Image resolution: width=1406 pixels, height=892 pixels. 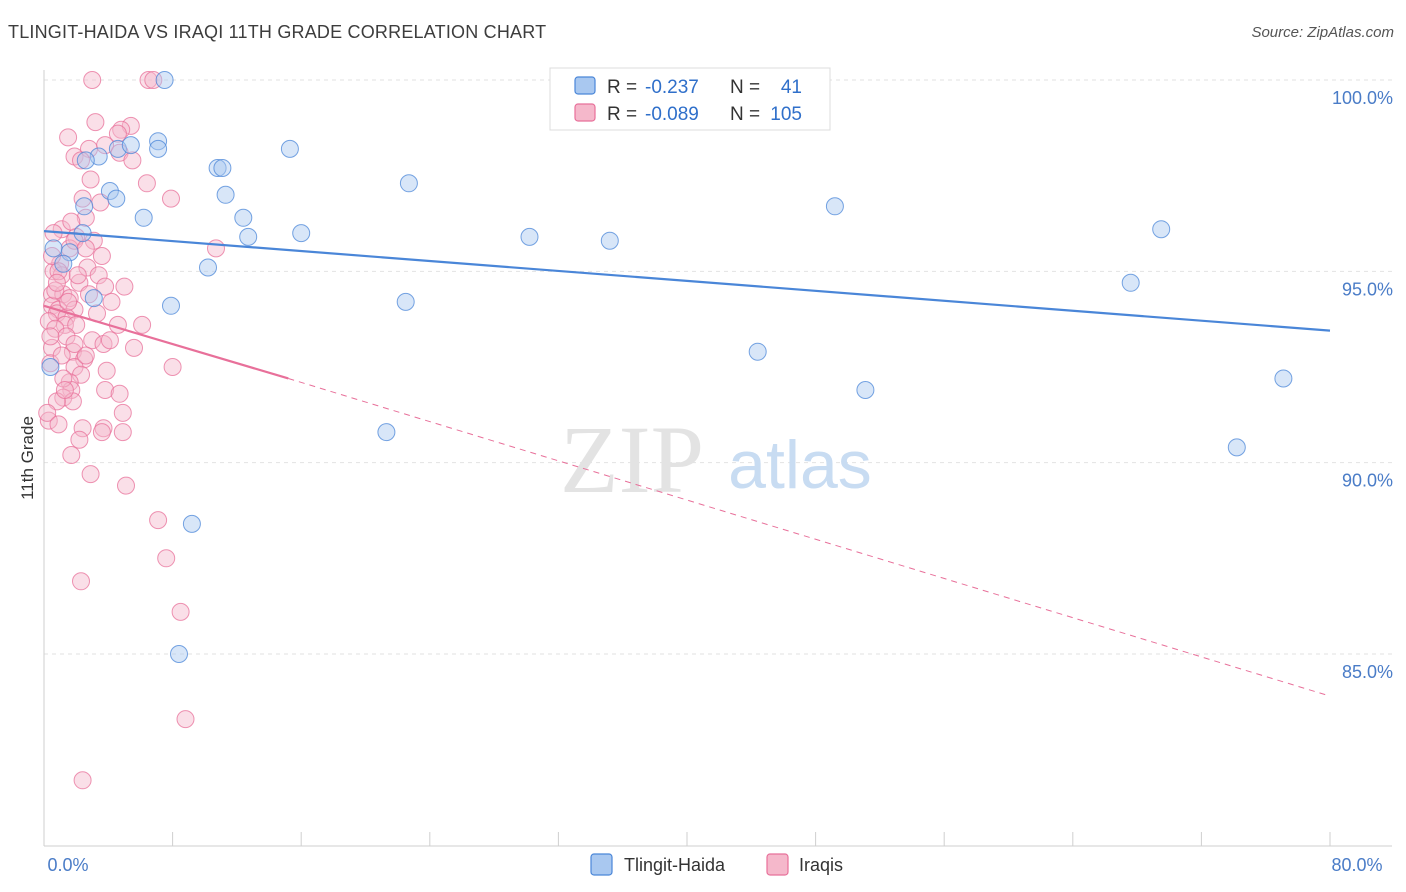 I want to click on legend-n-label-2: N =, so click(x=745, y=114).